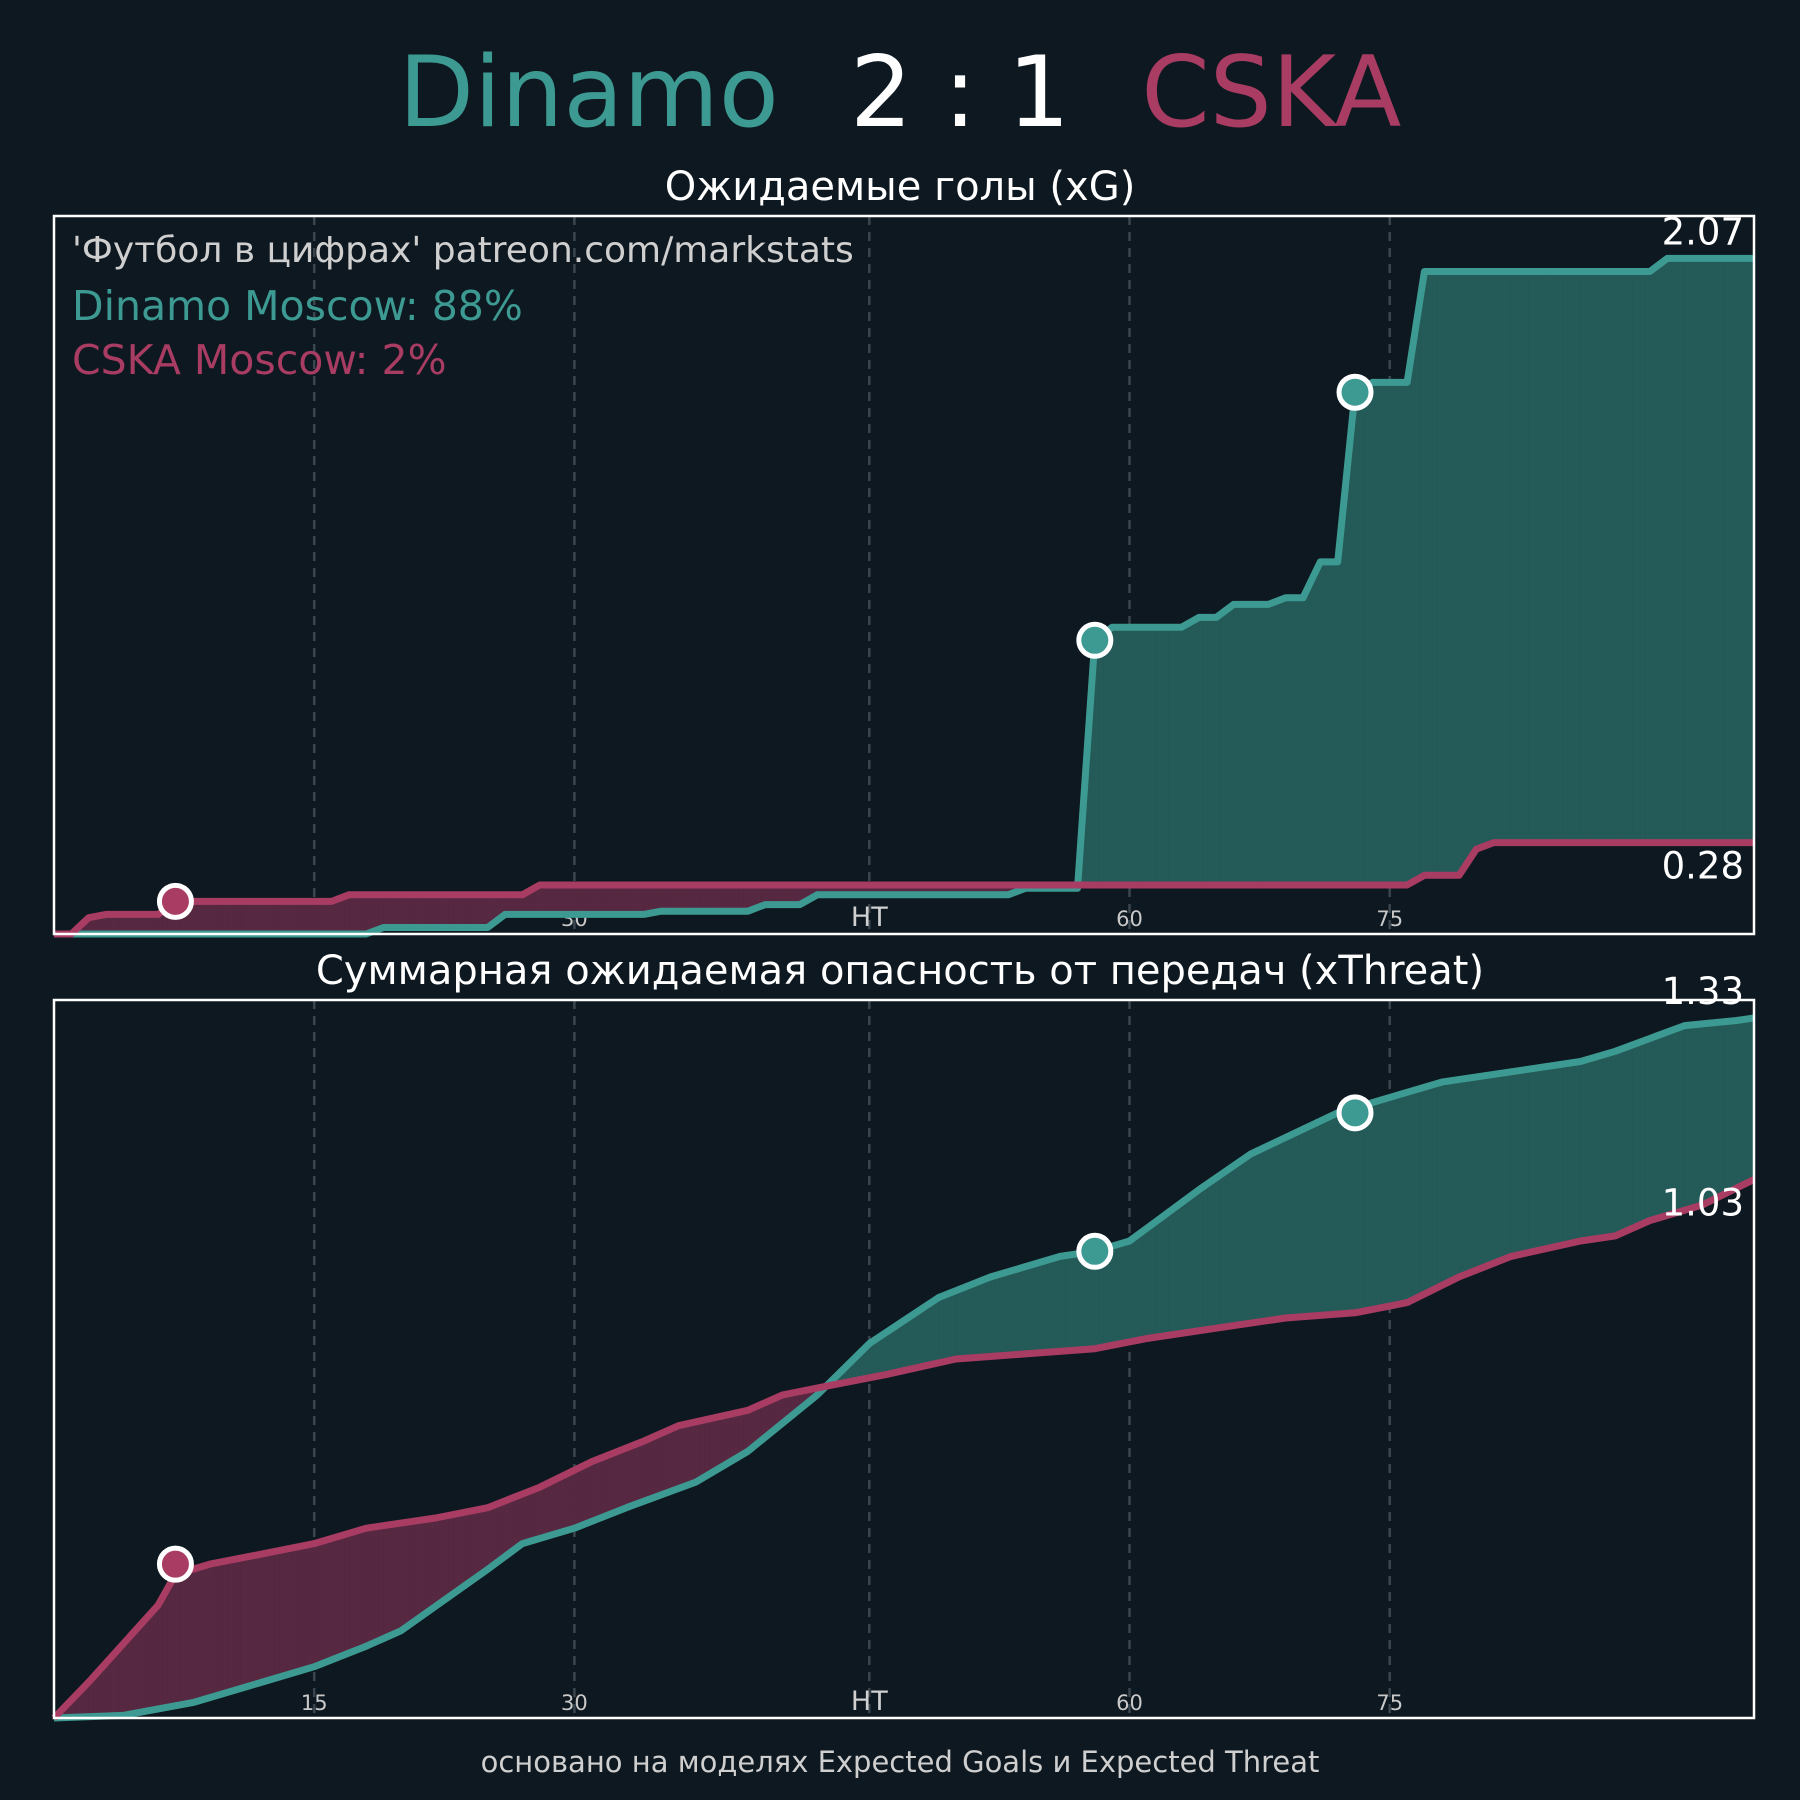  What do you see at coordinates (297, 306) in the screenshot?
I see `legend-entry: Dinamo Moscow: 88%` at bounding box center [297, 306].